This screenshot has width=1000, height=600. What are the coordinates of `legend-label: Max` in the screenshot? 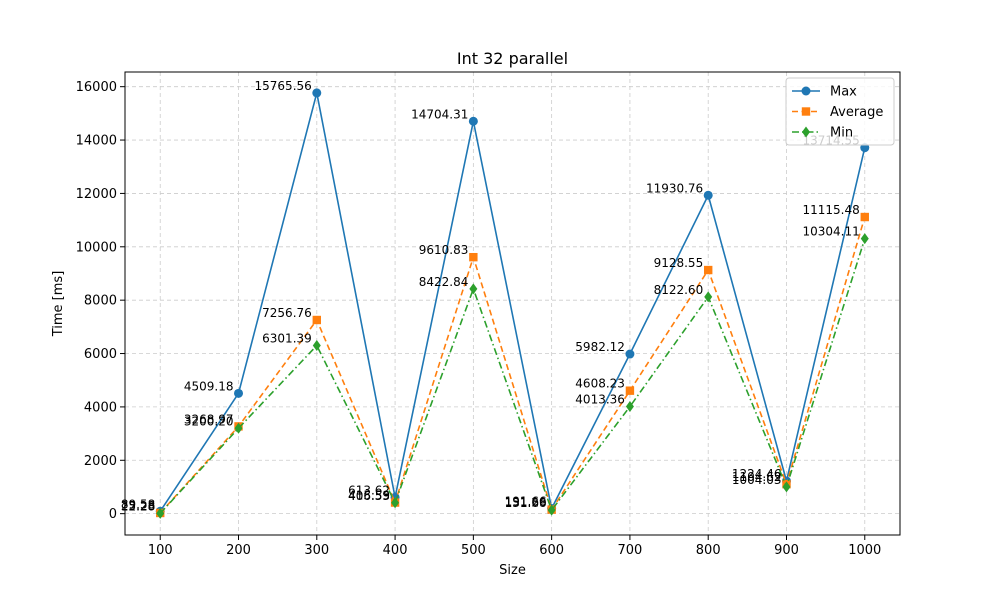 It's located at (843, 92).